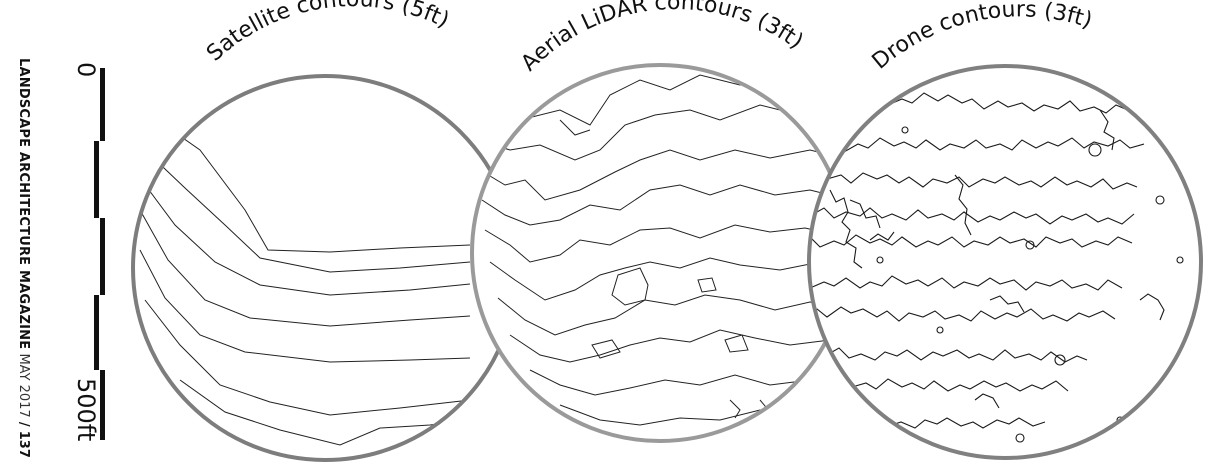 This screenshot has width=1206, height=468. Describe the element at coordinates (981, 37) in the screenshot. I see `drone-title: Drone contours (3ft)` at that location.